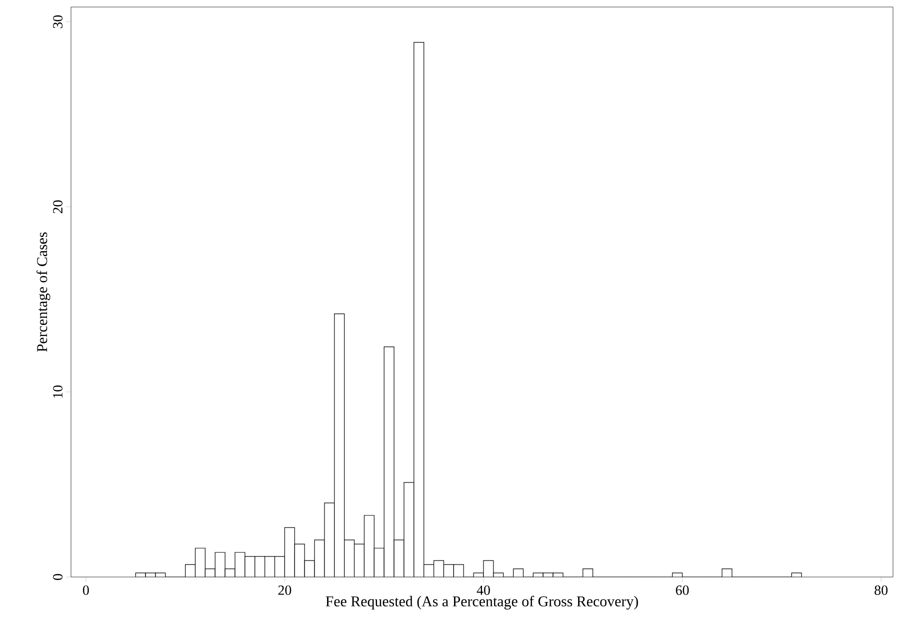 The image size is (901, 641). I want to click on y-tick-label: 10, so click(57, 391).